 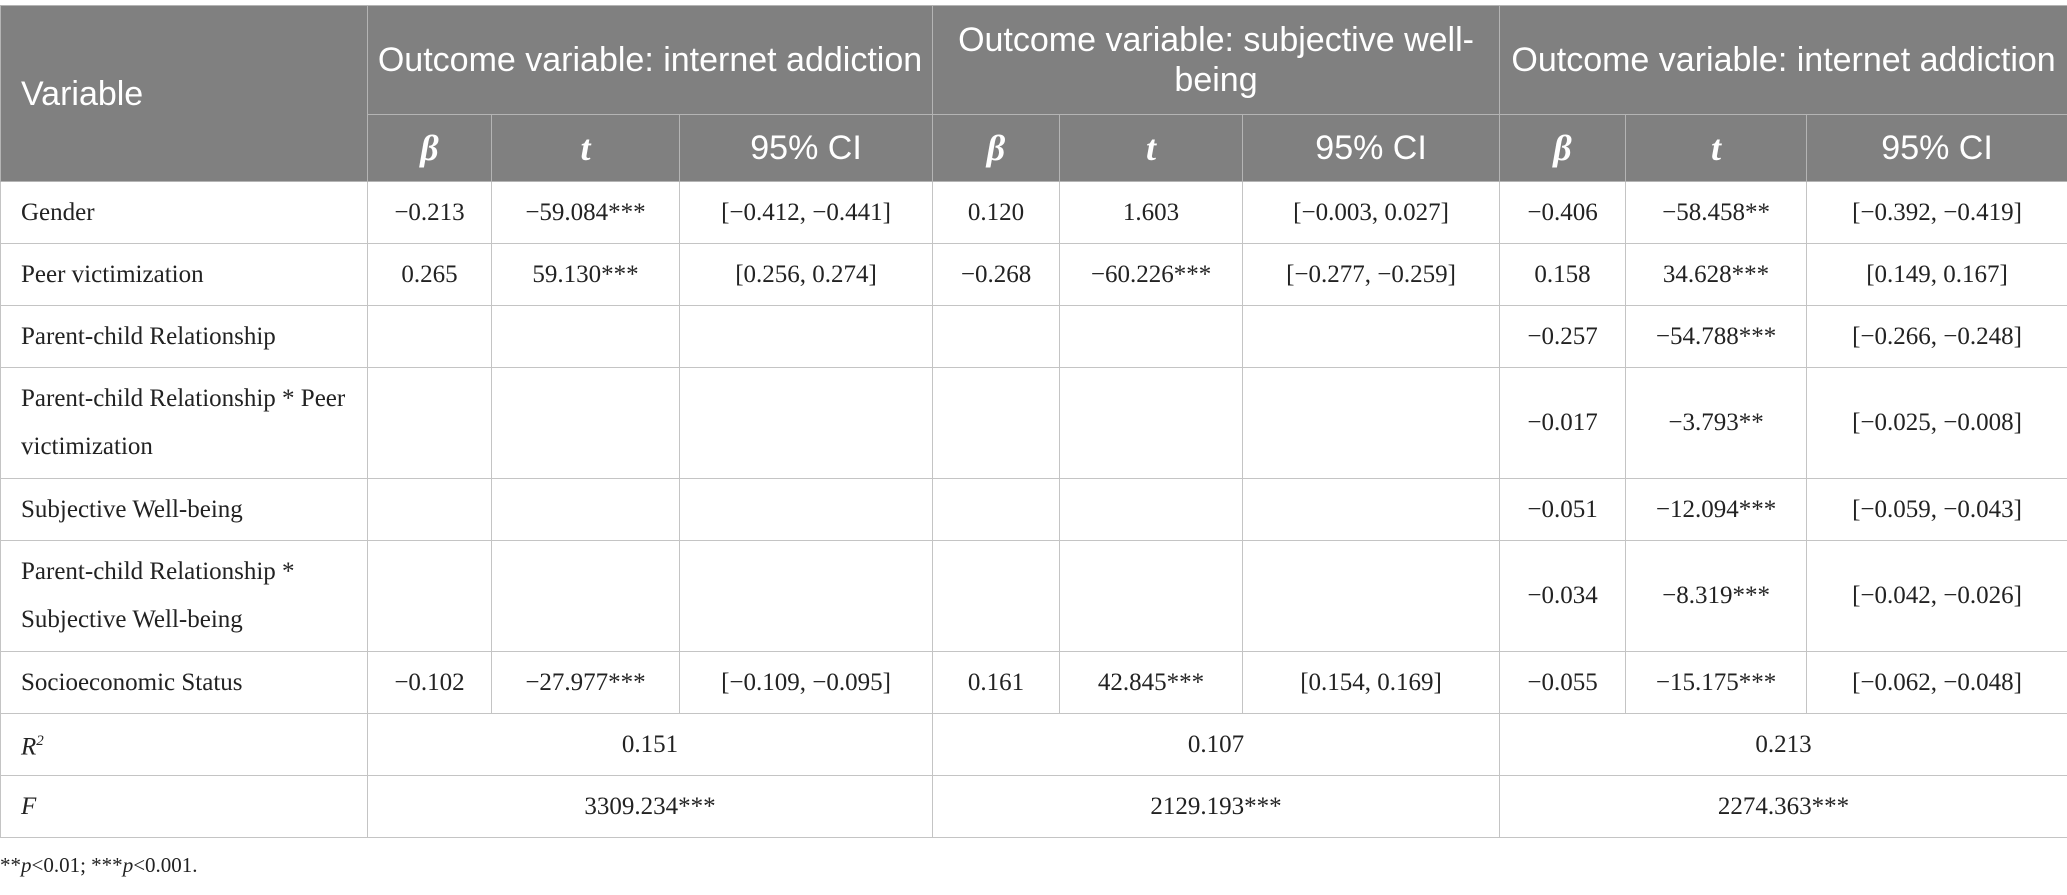 I want to click on table-cell: [−0.062, −0.048], so click(x=1936, y=682).